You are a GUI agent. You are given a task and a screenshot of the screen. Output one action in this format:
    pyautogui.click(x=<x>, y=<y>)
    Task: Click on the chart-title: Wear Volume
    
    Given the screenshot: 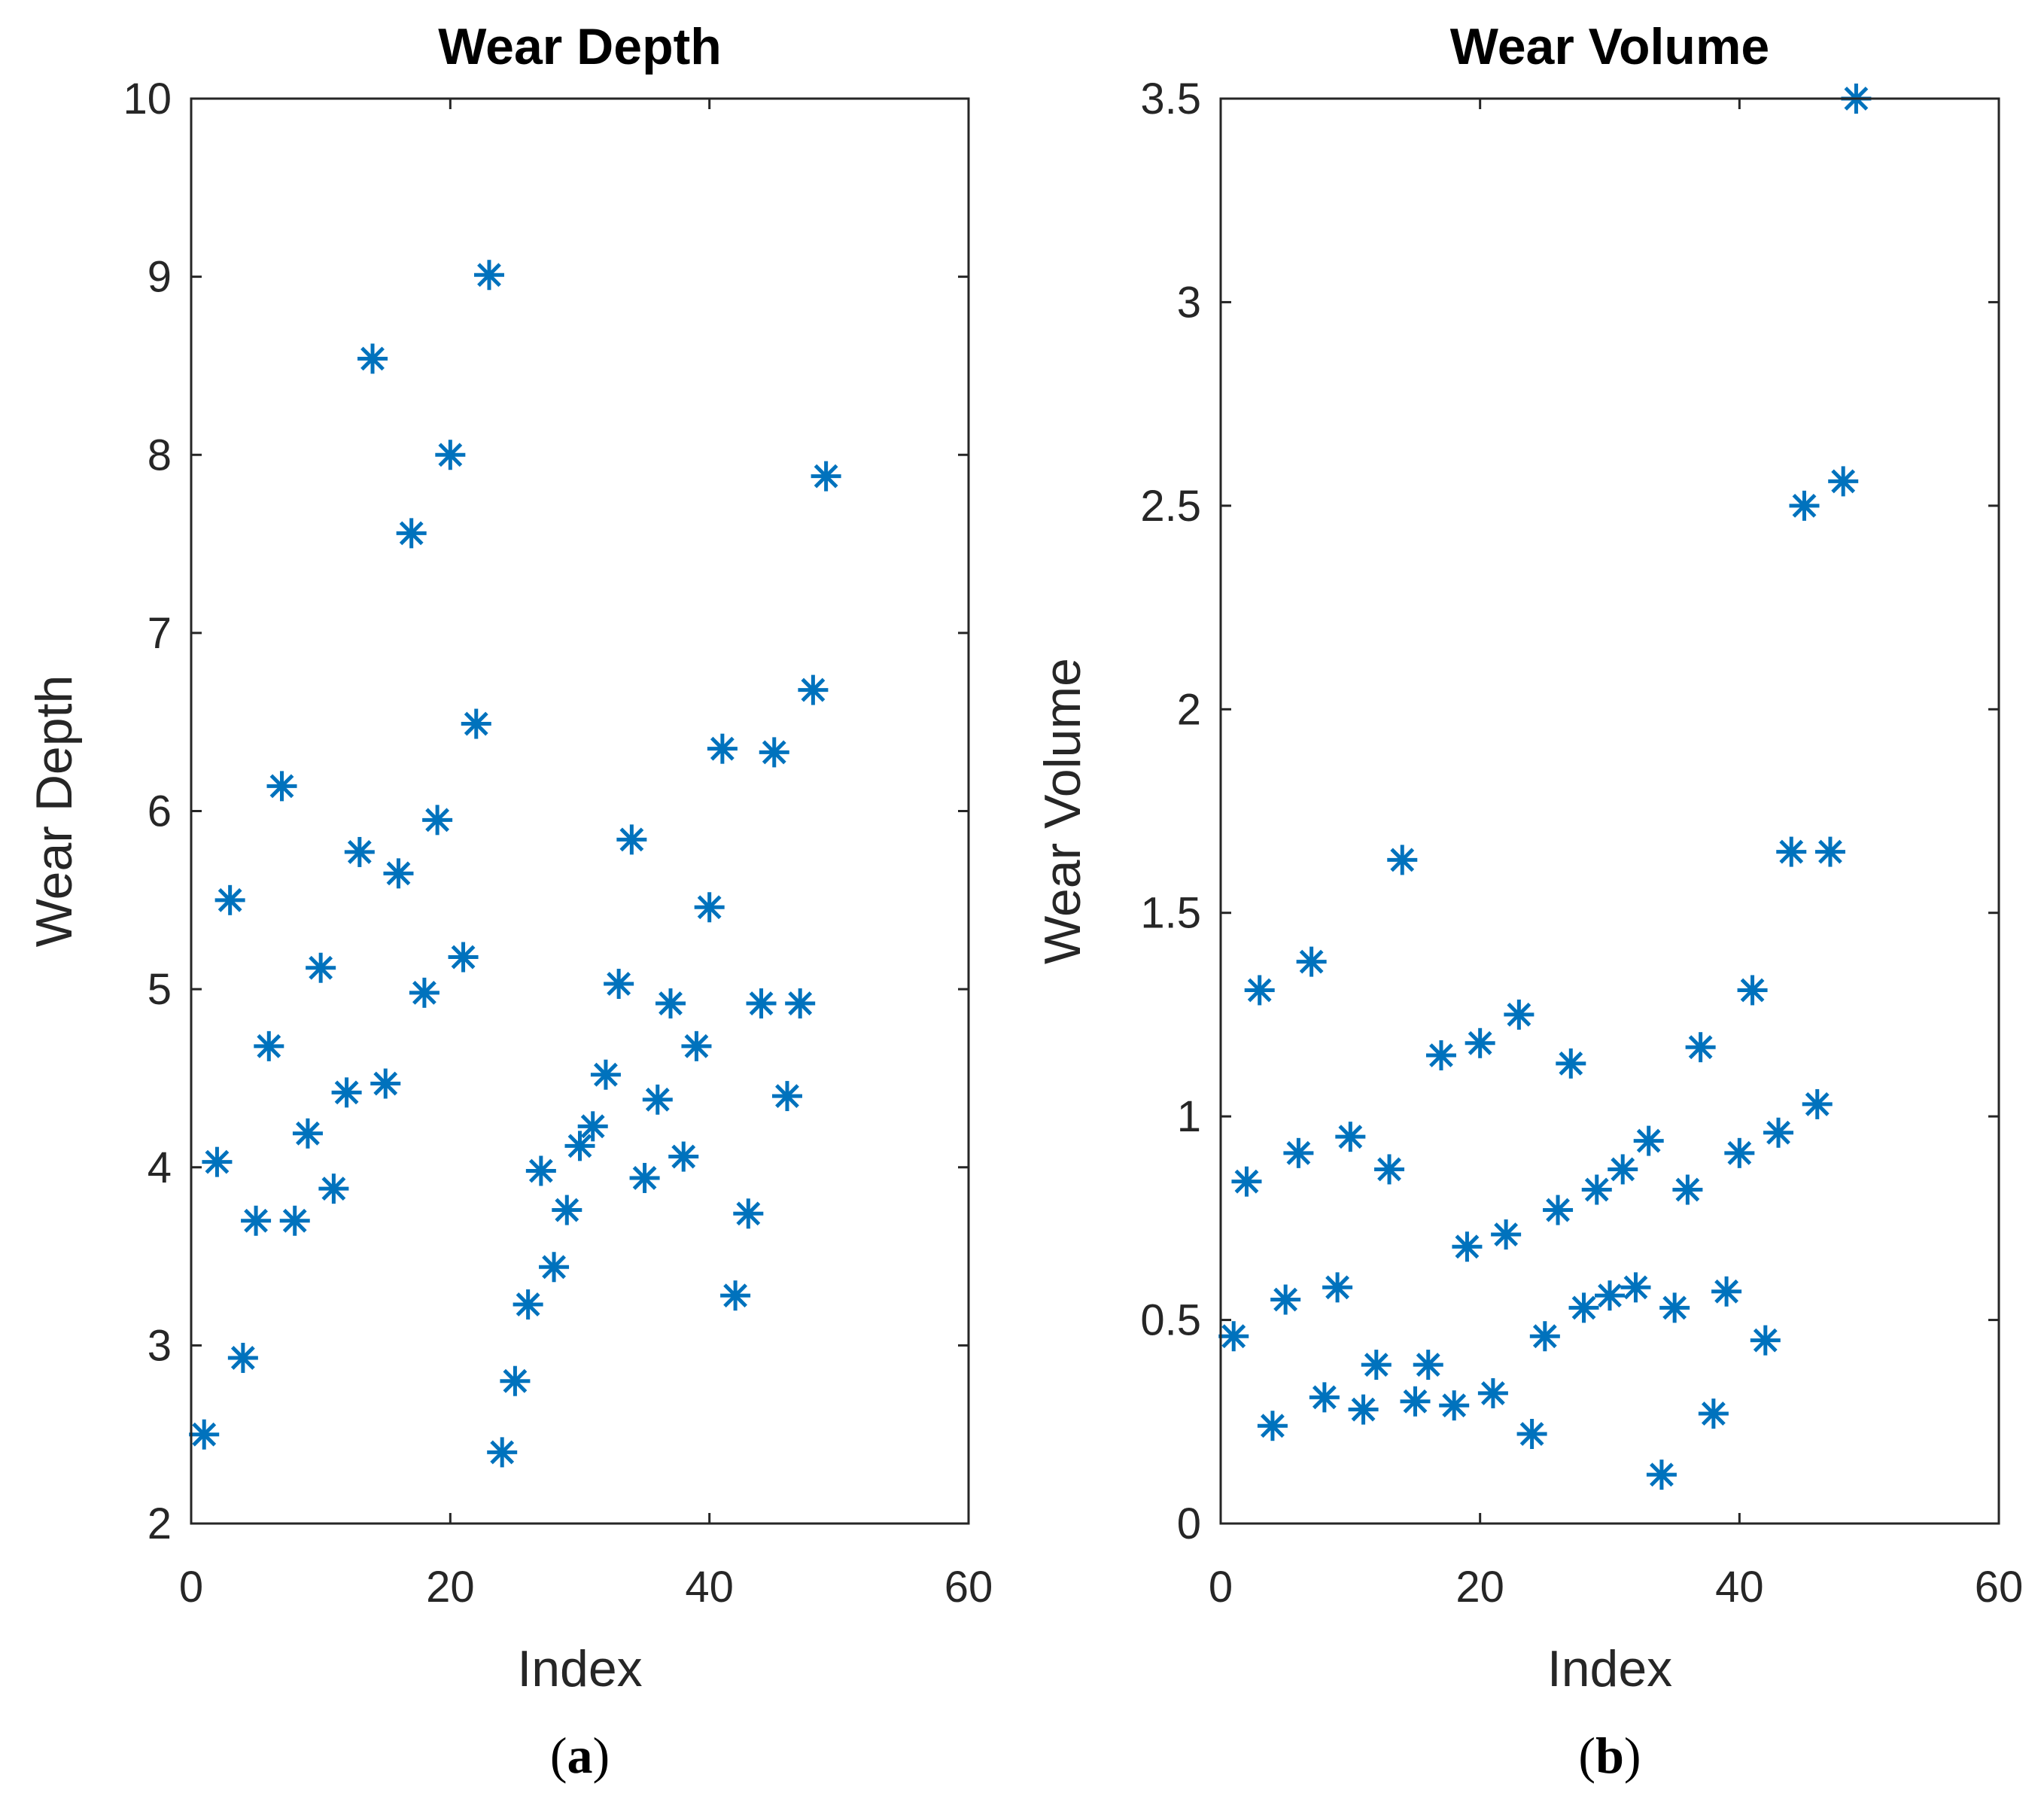 What is the action you would take?
    pyautogui.click(x=1610, y=46)
    